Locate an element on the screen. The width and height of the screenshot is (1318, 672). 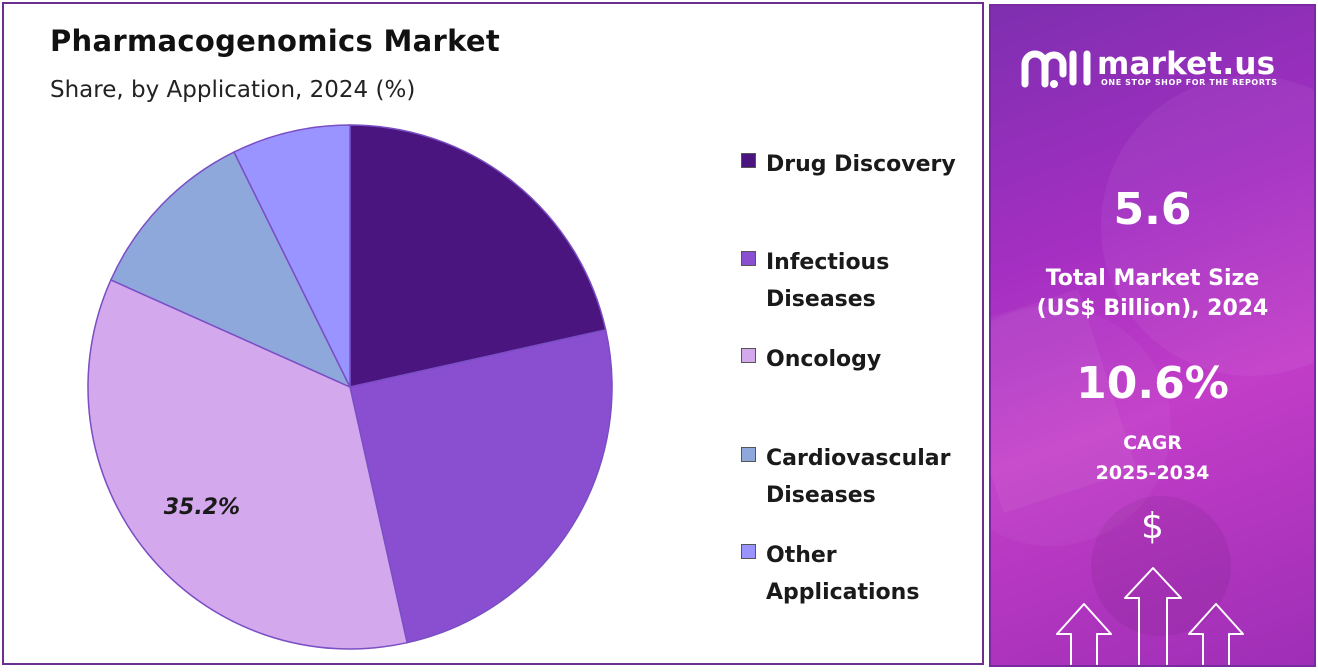
cagr-label: CAGR 2025-2034 is located at coordinates (1152, 458).